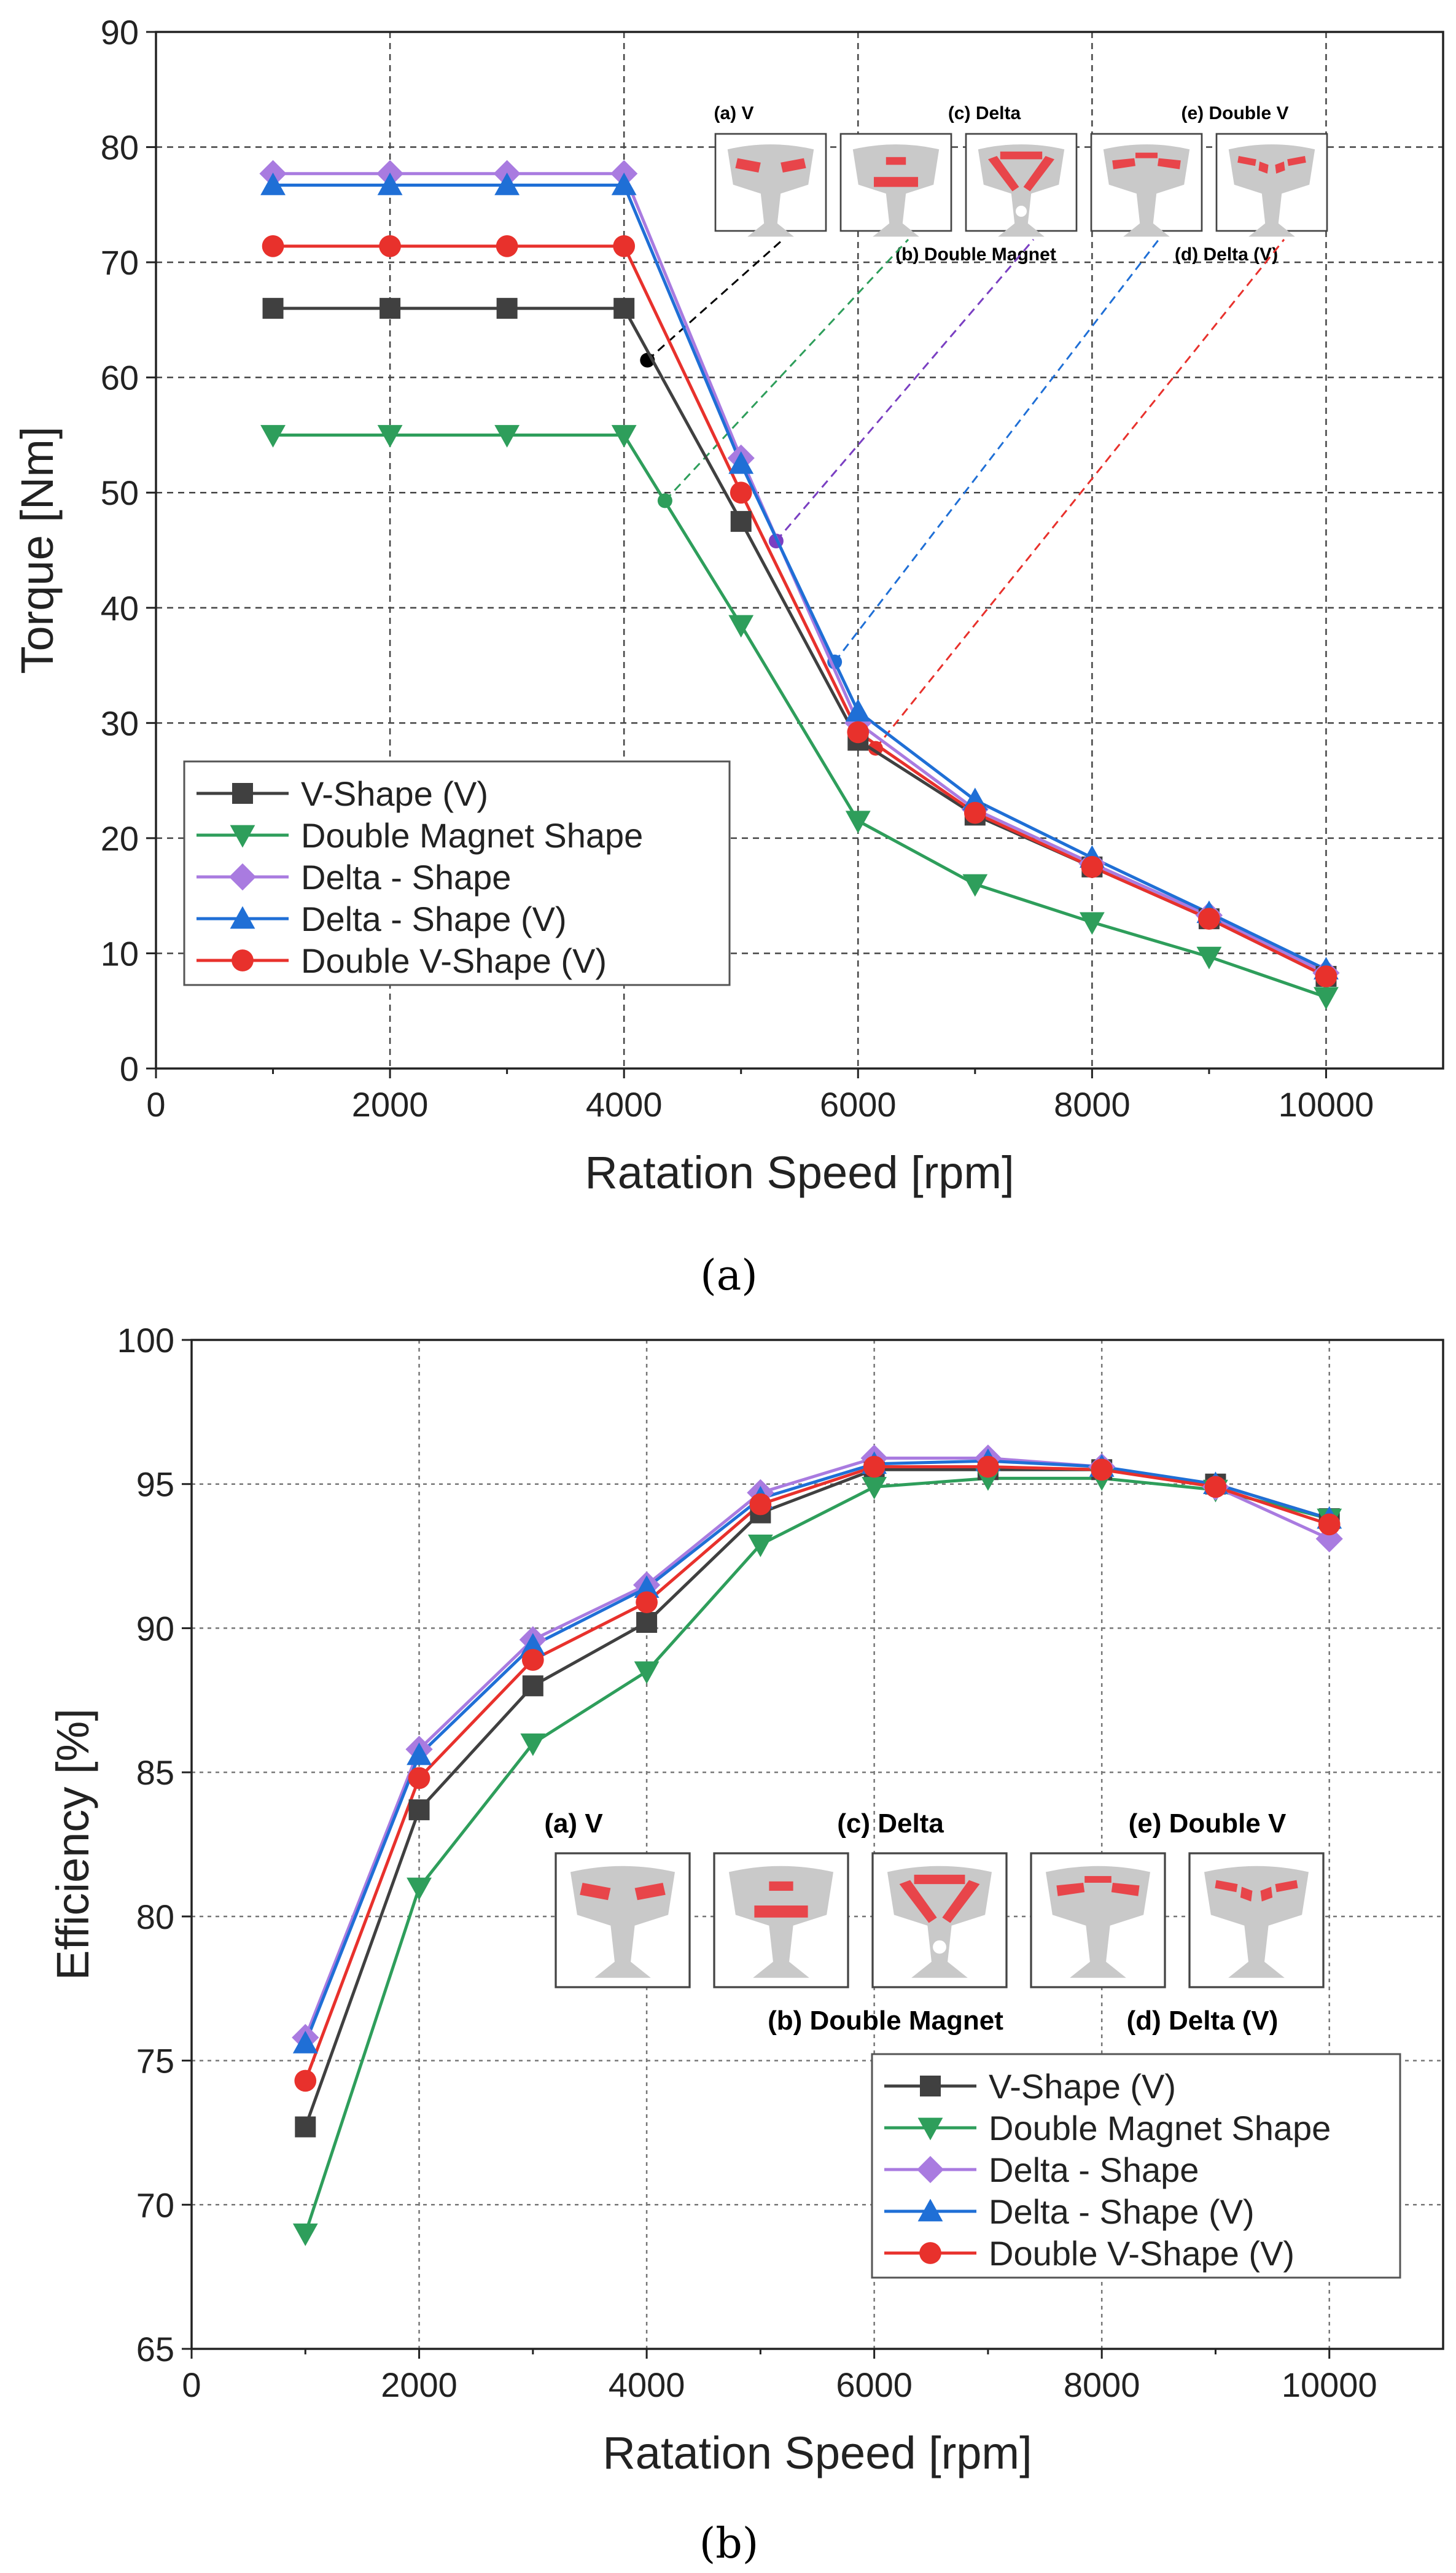 This screenshot has height=2573, width=1456. Describe the element at coordinates (905, 390) in the screenshot. I see `leader-line` at that location.